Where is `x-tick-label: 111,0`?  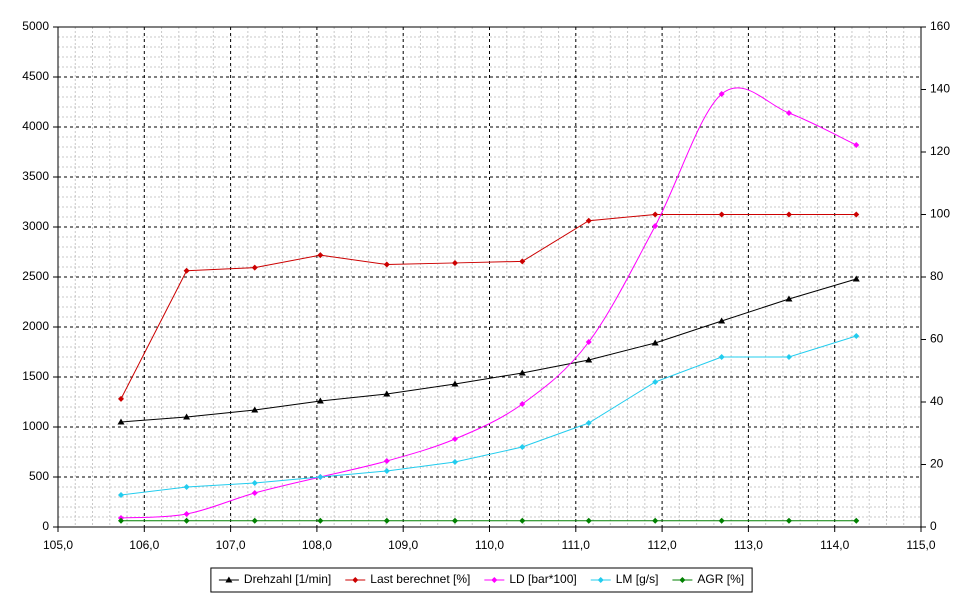 x-tick-label: 111,0 is located at coordinates (576, 545).